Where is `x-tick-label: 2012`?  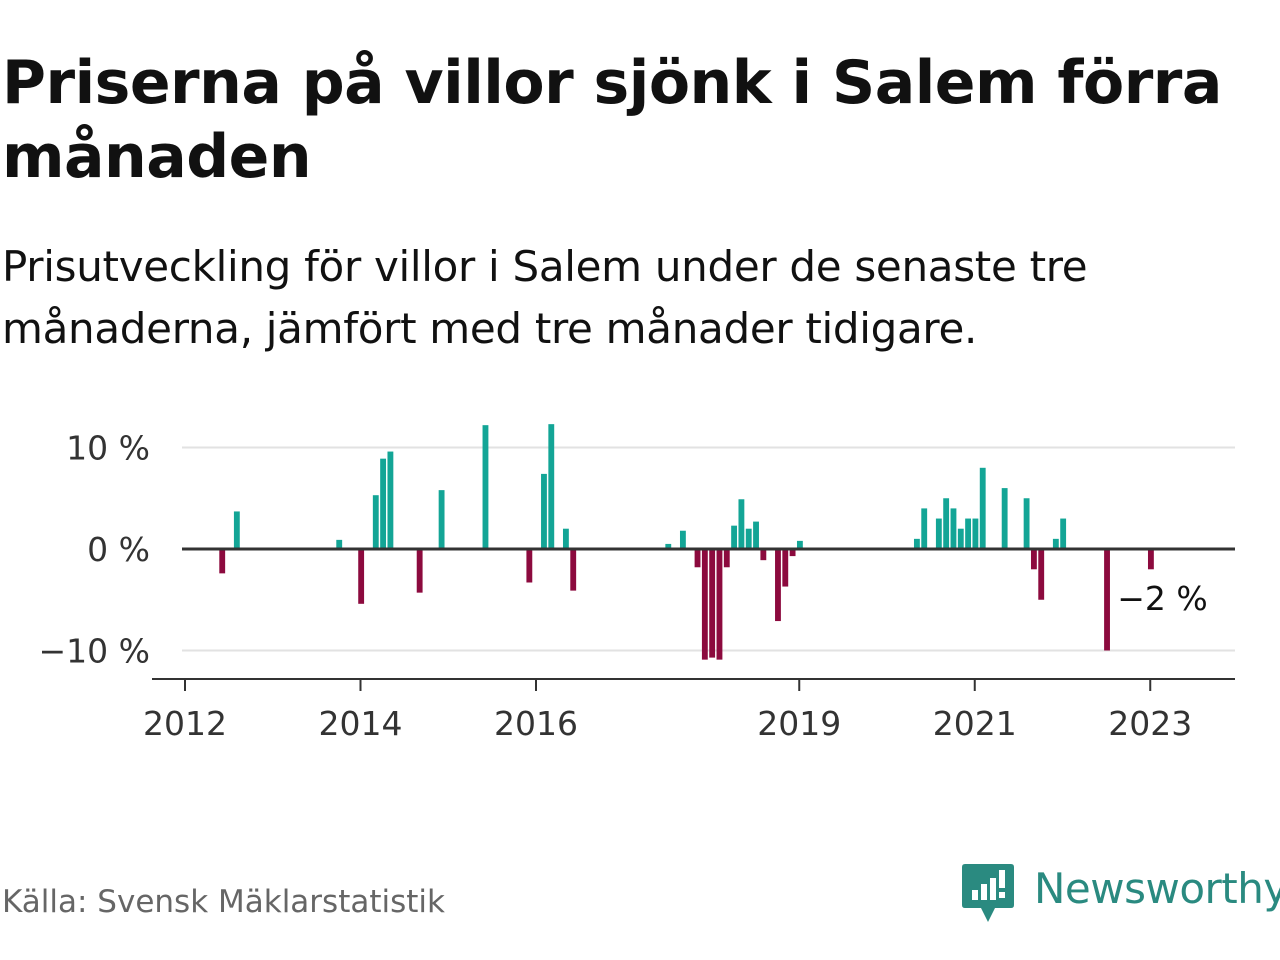 x-tick-label: 2012 is located at coordinates (185, 723).